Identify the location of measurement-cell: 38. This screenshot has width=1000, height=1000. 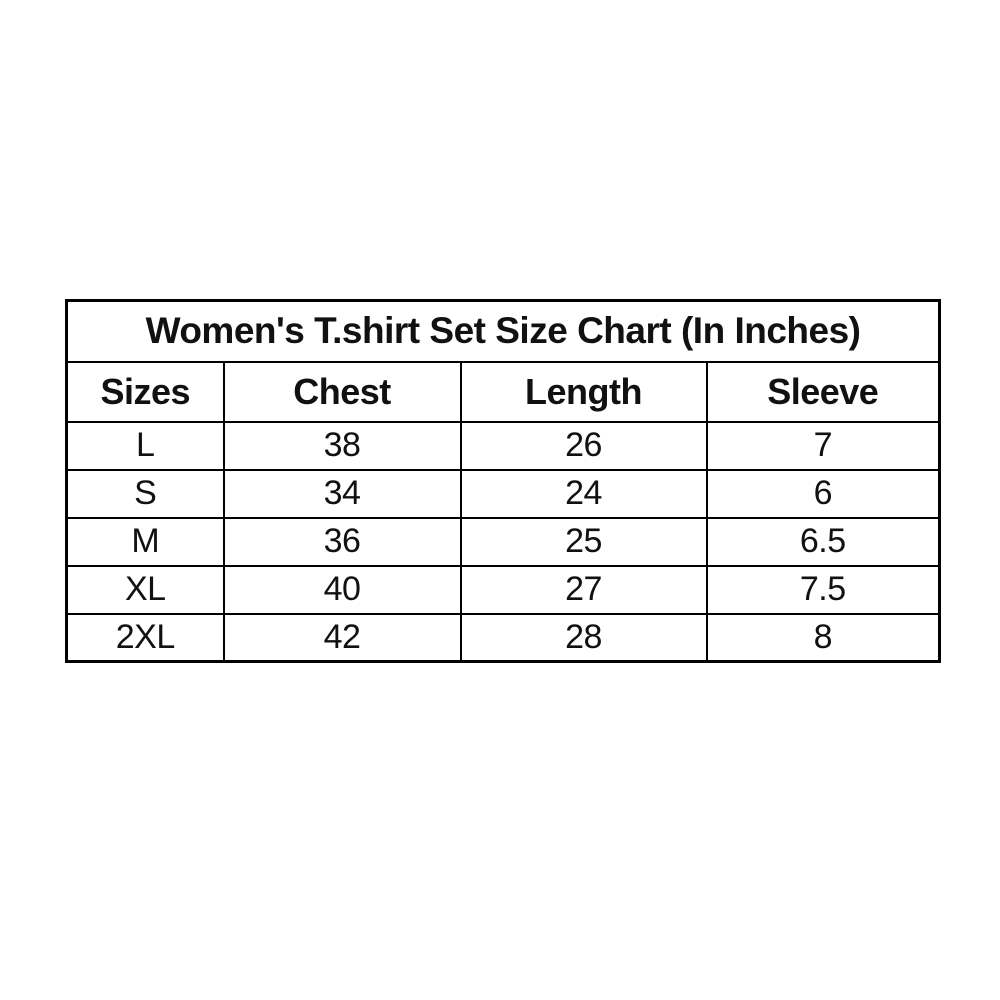
(342, 445).